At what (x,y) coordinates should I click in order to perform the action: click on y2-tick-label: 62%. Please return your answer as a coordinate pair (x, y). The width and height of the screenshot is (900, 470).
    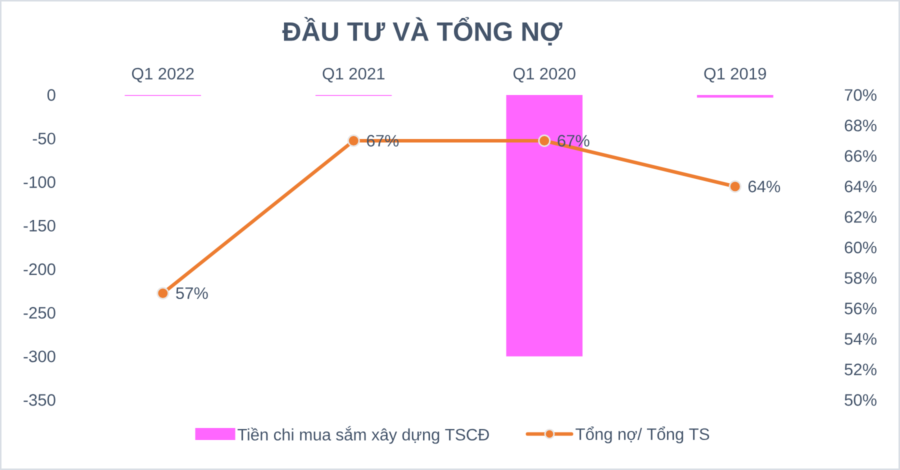
    Looking at the image, I should click on (860, 217).